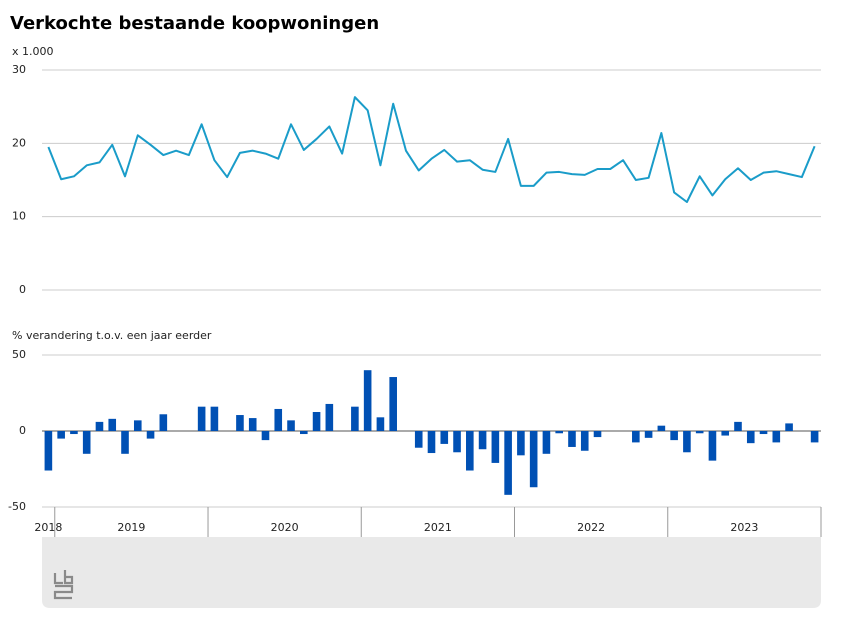 This screenshot has height=621, width=845. What do you see at coordinates (19, 142) in the screenshot?
I see `y-tick-label: 20` at bounding box center [19, 142].